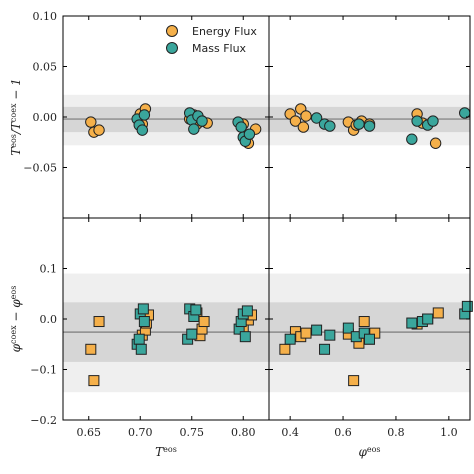 The image size is (474, 474). Describe the element at coordinates (40, 168) in the screenshot. I see `ytick-label-r0-0: −0.05` at that location.